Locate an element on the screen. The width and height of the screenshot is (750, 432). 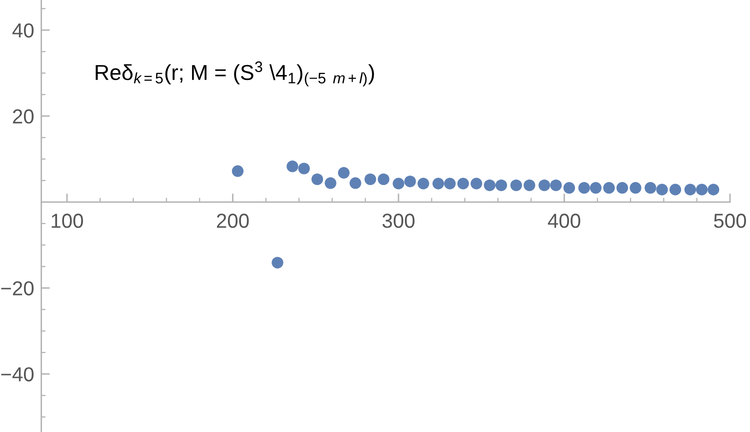
y-tick-label: 40 is located at coordinates (23, 30).